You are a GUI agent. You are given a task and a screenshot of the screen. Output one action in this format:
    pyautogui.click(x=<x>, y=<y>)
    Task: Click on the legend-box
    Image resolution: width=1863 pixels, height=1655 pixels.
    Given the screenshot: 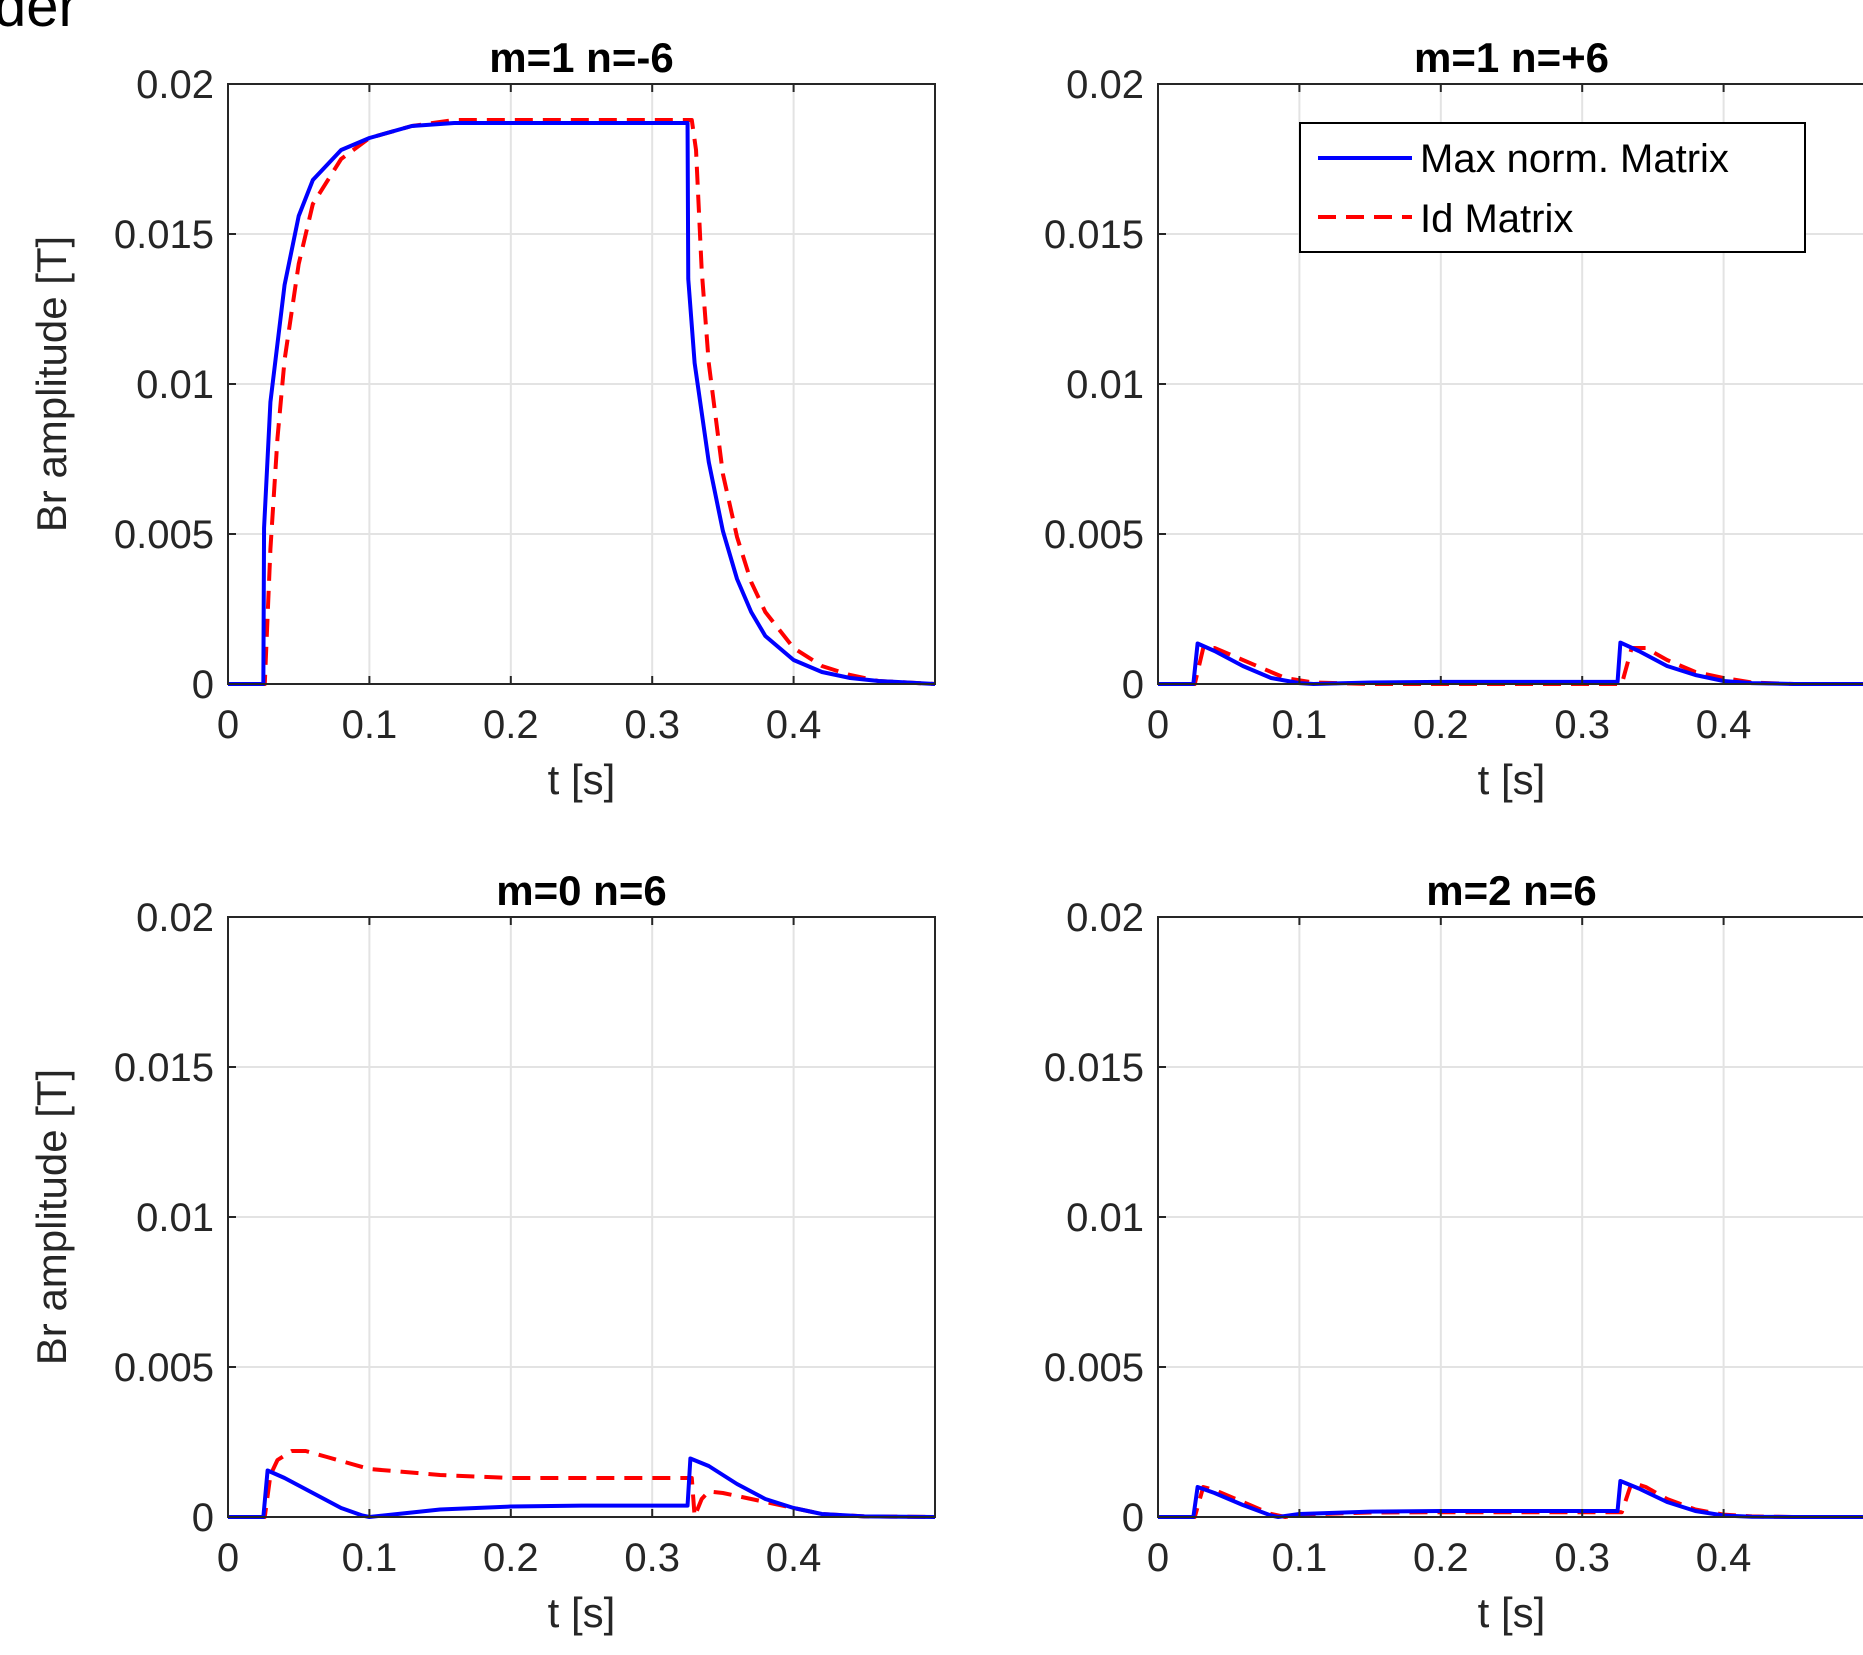 What is the action you would take?
    pyautogui.click(x=1552, y=187)
    